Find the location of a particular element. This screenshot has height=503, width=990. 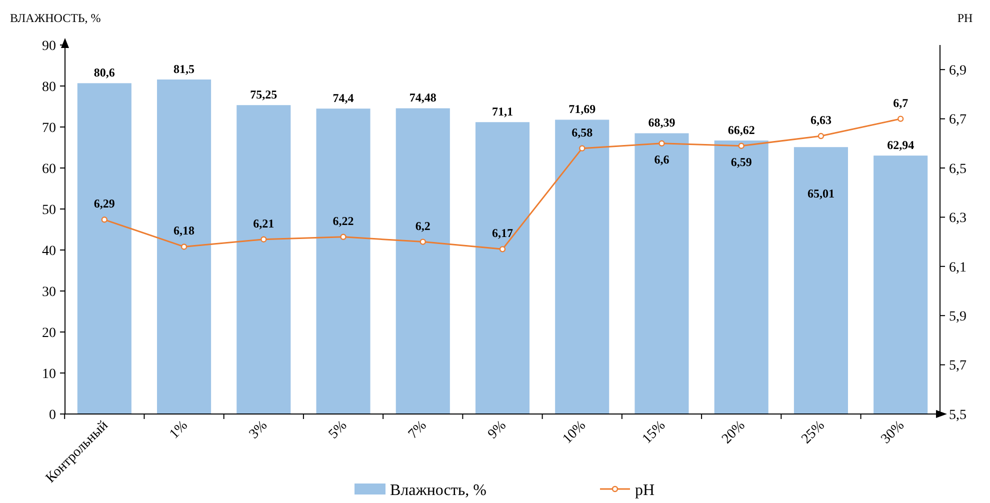

y2-tick-label: 6,5 is located at coordinates (957, 169).